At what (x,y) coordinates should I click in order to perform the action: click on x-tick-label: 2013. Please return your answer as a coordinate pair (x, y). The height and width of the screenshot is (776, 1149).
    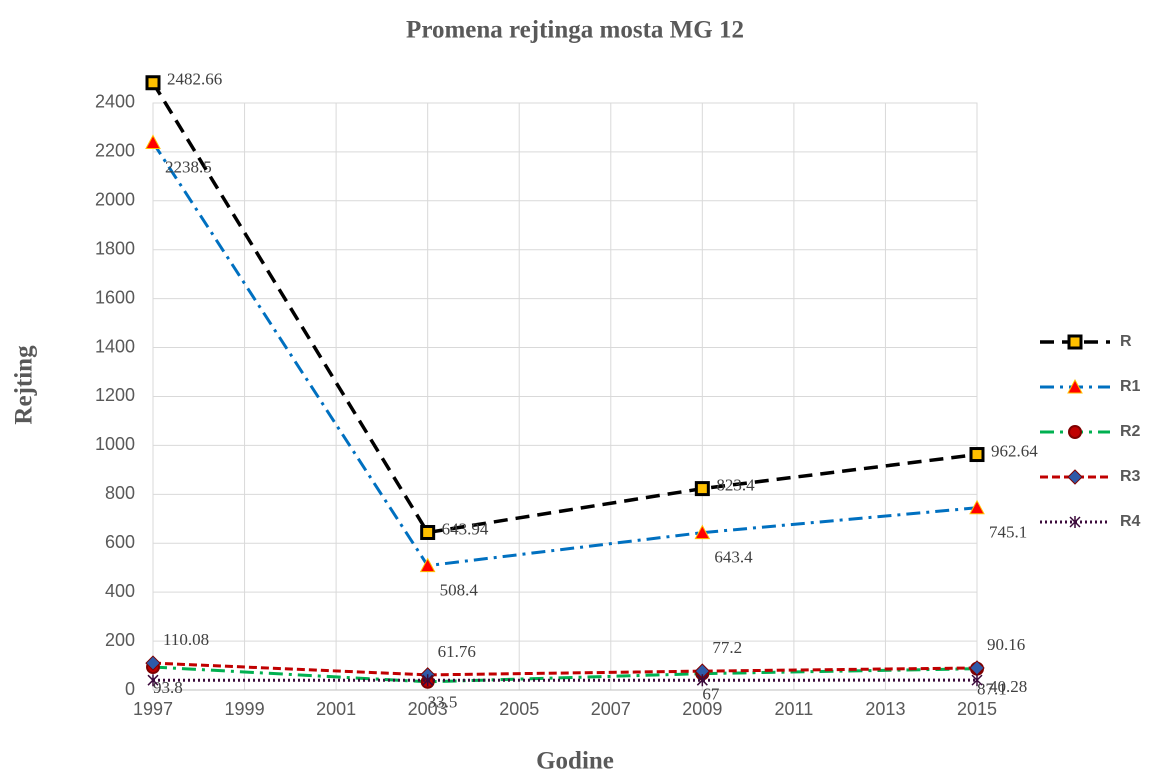
    Looking at the image, I should click on (885, 709).